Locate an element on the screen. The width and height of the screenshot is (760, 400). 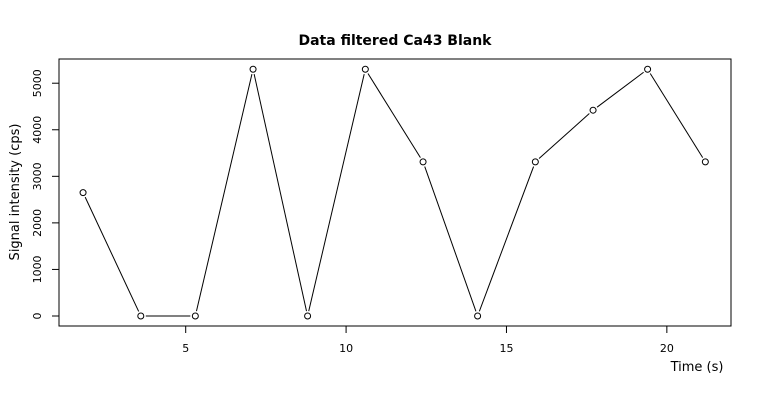
x-axis-label: Time (s) is located at coordinates (697, 367).